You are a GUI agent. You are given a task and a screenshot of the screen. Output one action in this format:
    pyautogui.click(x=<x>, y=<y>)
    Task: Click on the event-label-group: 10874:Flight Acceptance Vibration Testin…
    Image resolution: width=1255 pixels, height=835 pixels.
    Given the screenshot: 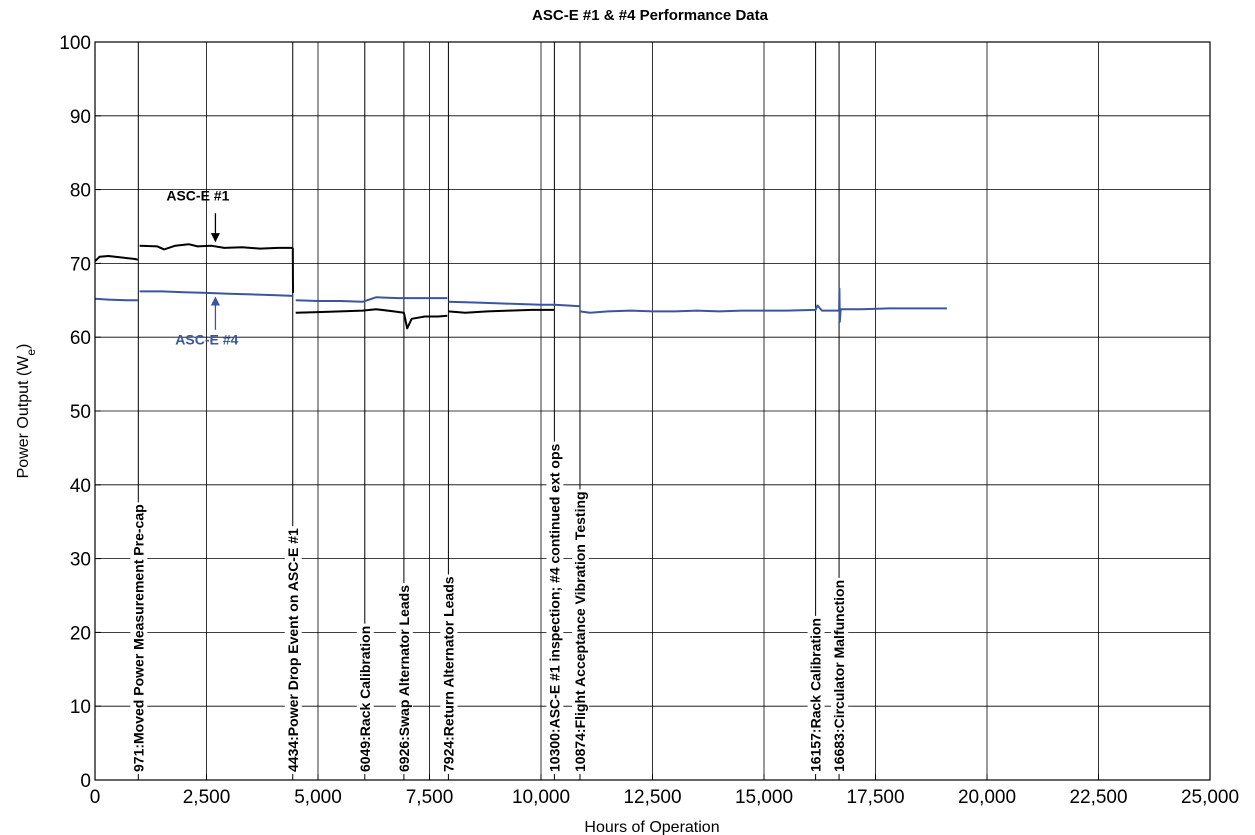 What is the action you would take?
    pyautogui.click(x=580, y=631)
    